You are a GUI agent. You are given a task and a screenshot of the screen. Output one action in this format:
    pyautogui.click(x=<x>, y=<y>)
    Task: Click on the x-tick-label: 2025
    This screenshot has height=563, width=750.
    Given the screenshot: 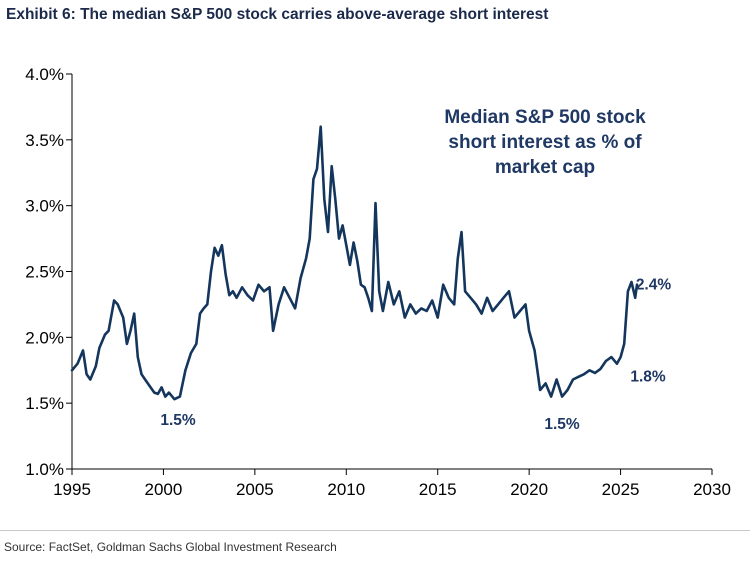 What is the action you would take?
    pyautogui.click(x=621, y=489)
    